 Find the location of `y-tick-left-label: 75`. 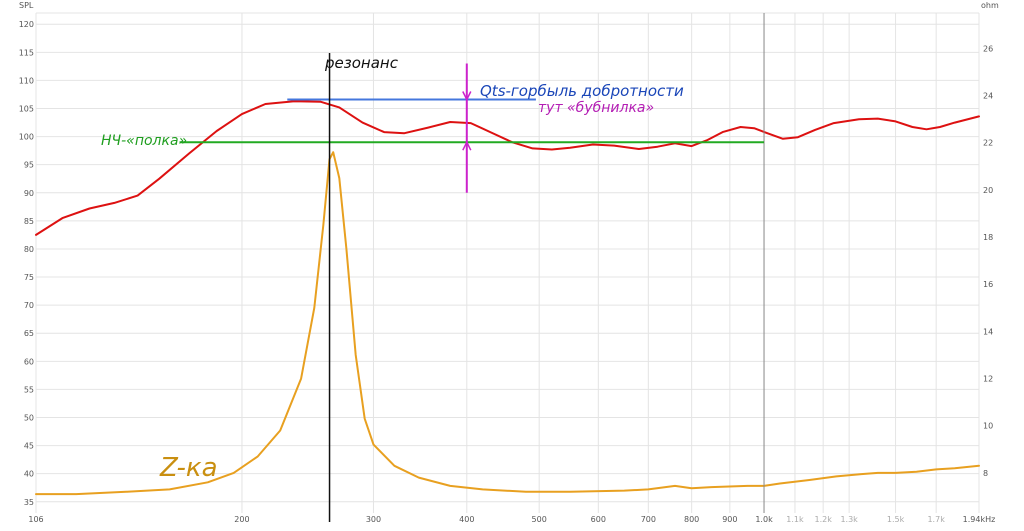

y-tick-left-label: 75 is located at coordinates (29, 277).